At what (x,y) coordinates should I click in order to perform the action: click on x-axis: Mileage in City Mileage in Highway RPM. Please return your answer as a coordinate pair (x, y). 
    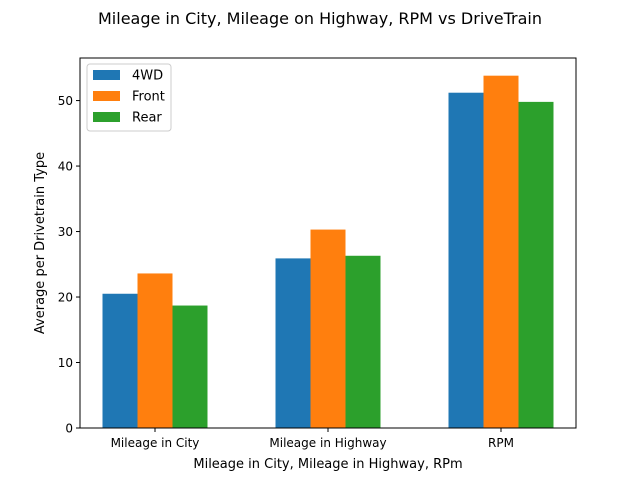
    Looking at the image, I should click on (312, 439).